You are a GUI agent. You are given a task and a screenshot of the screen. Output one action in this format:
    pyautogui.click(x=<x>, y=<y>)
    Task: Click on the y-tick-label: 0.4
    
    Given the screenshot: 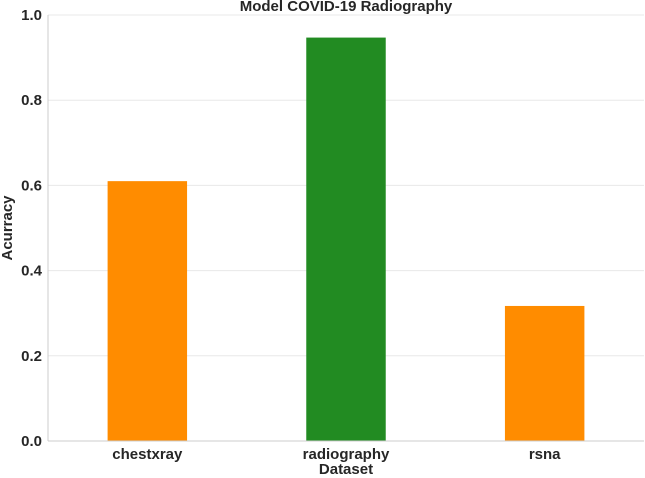 What is the action you would take?
    pyautogui.click(x=32, y=271)
    